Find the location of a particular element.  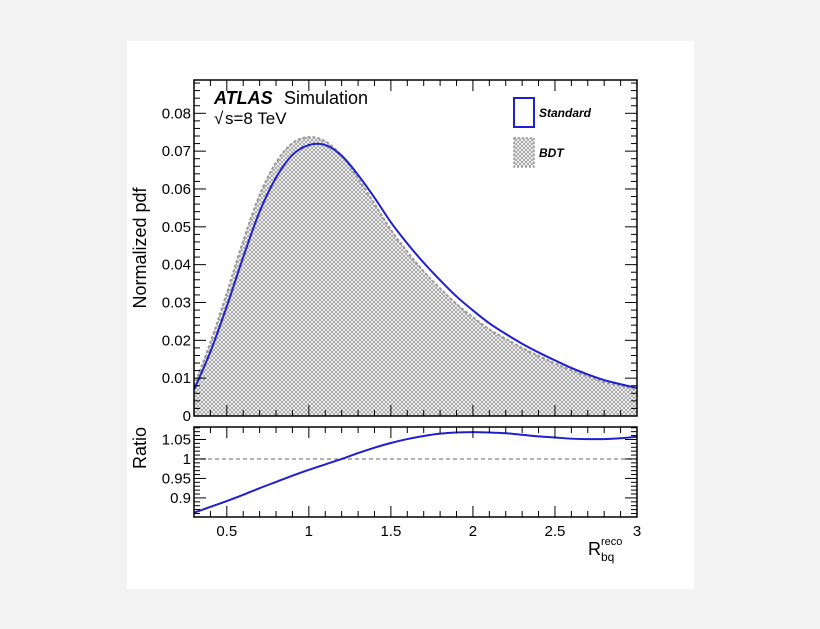

y-tick-label: 1 is located at coordinates (187, 459).